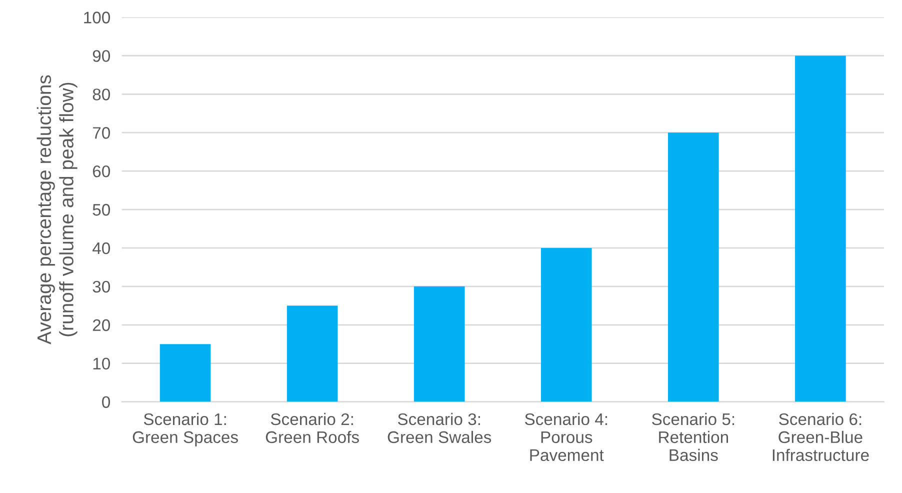 This screenshot has height=493, width=902. What do you see at coordinates (101, 364) in the screenshot?
I see `y-tick-label: 10` at bounding box center [101, 364].